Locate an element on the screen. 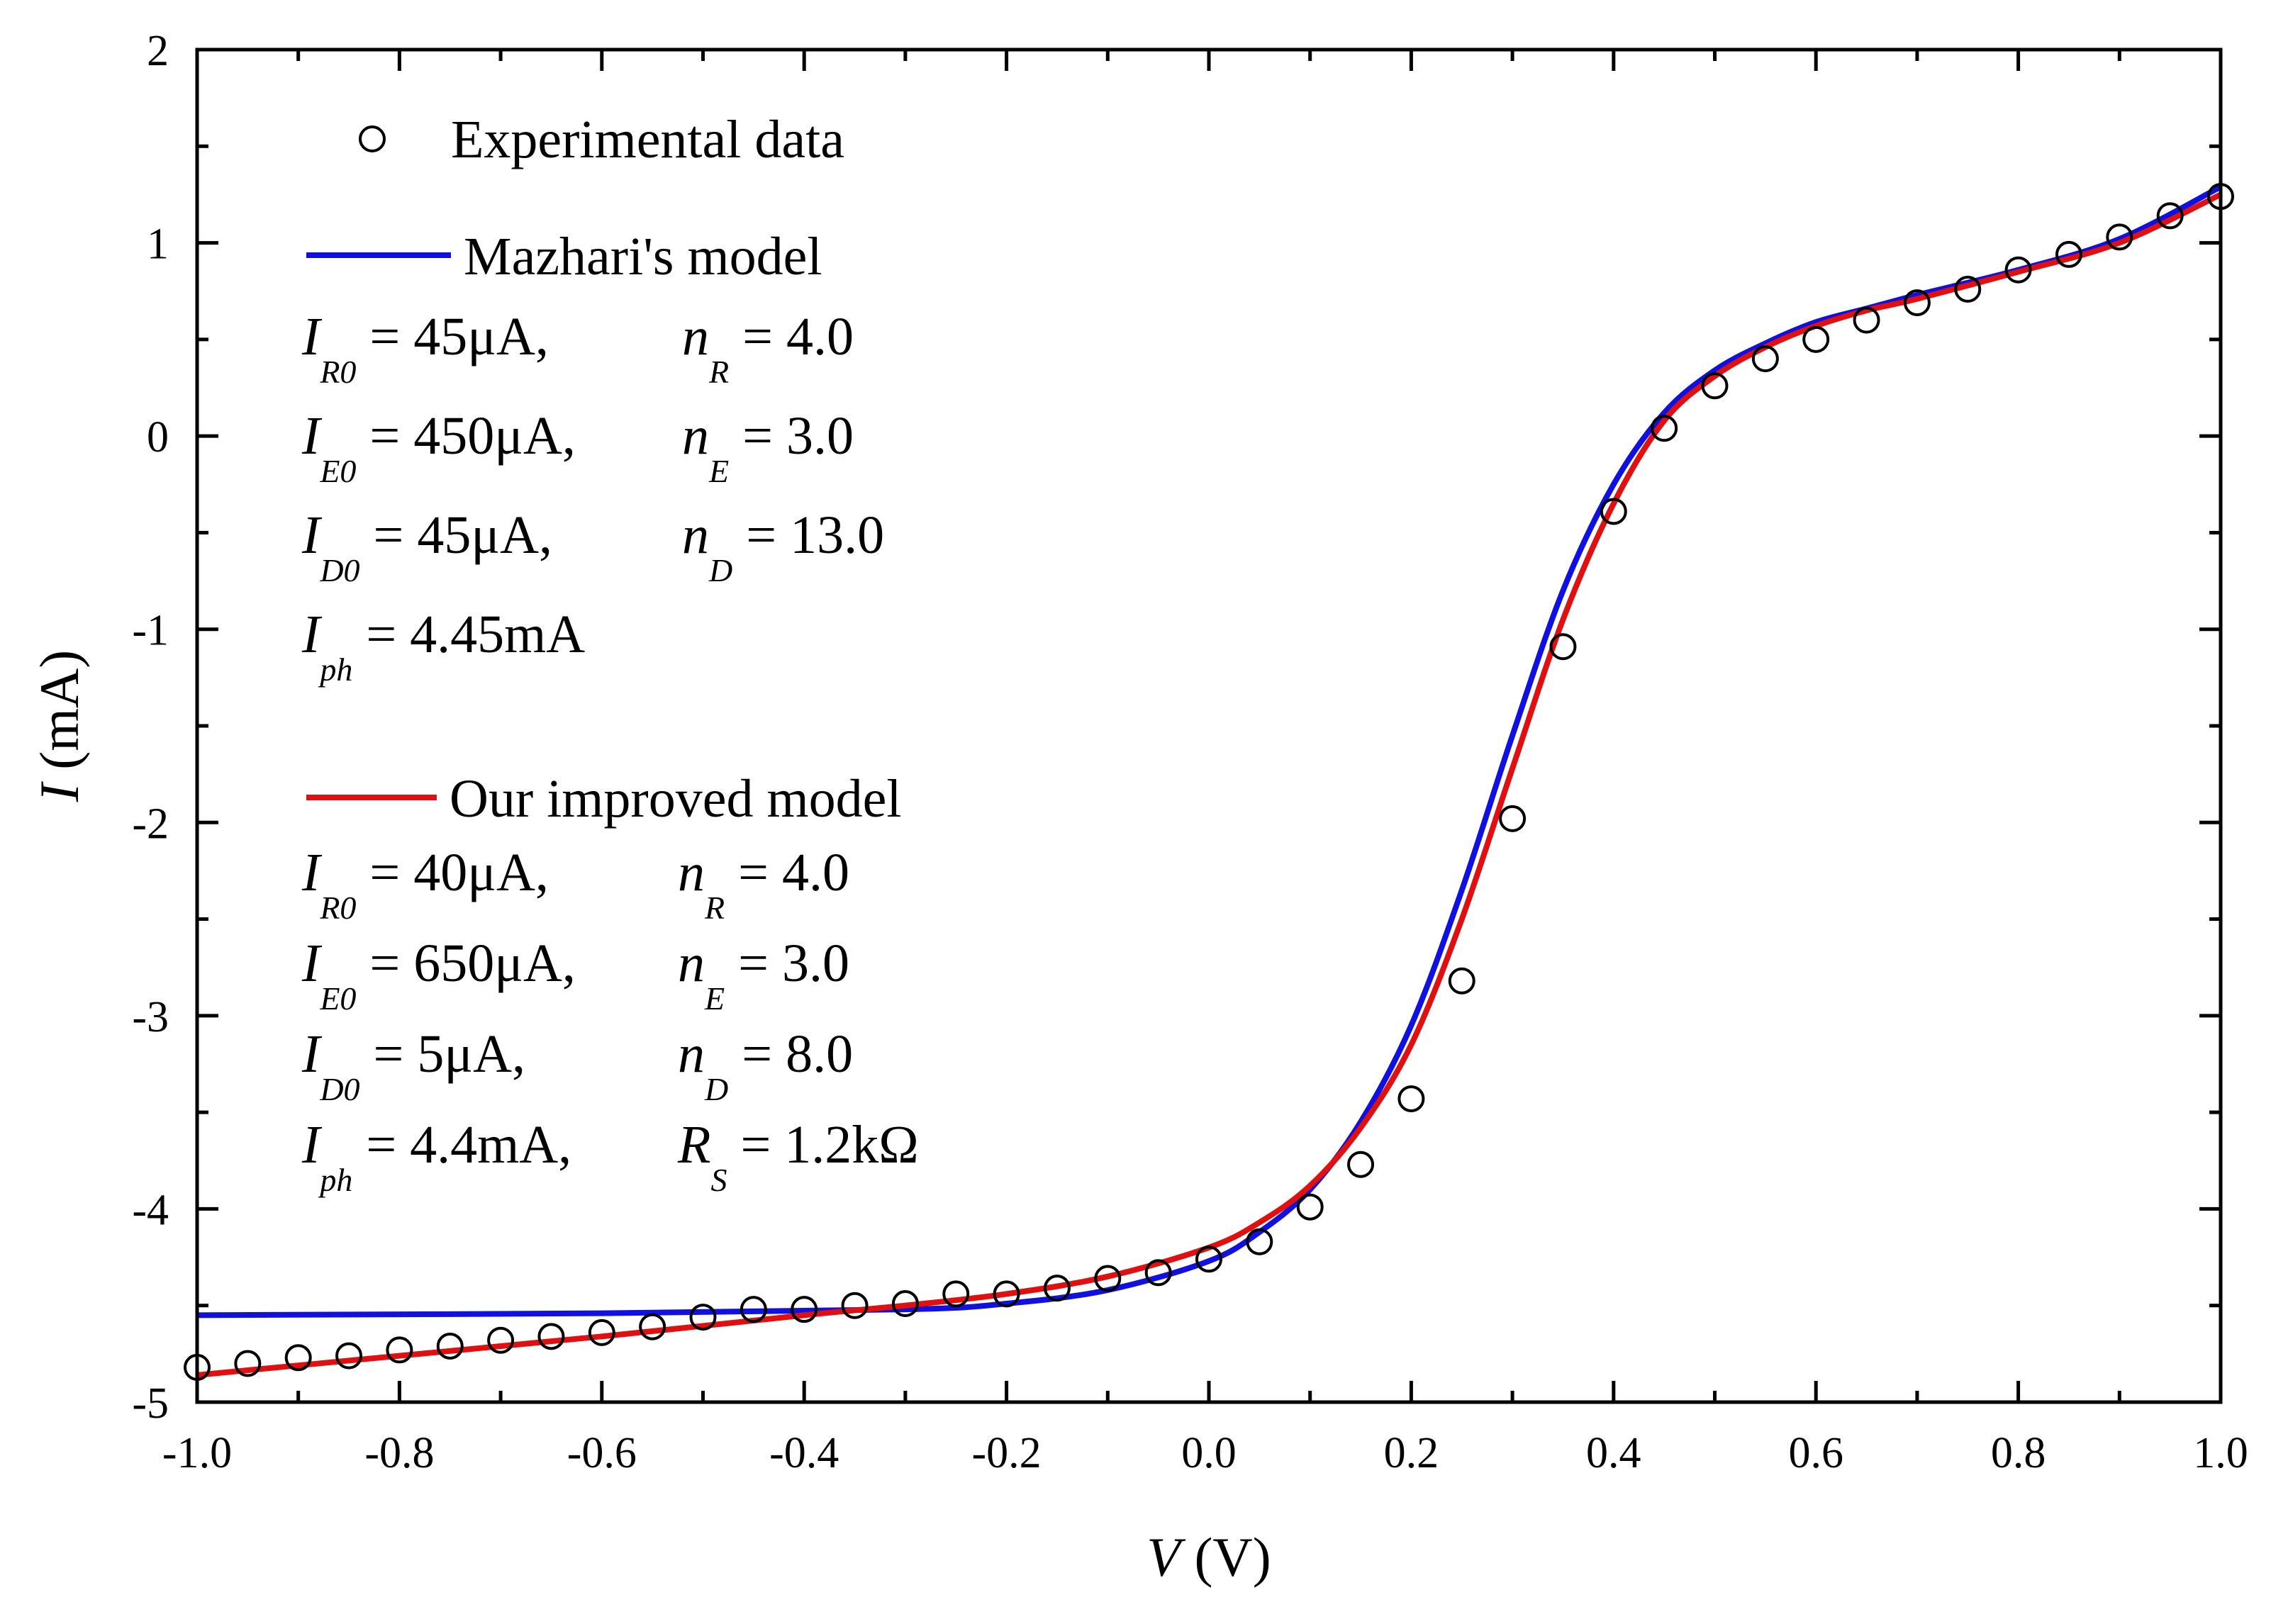 This screenshot has height=1624, width=2271. param-value: = 4.4mA, is located at coordinates (462, 1145).